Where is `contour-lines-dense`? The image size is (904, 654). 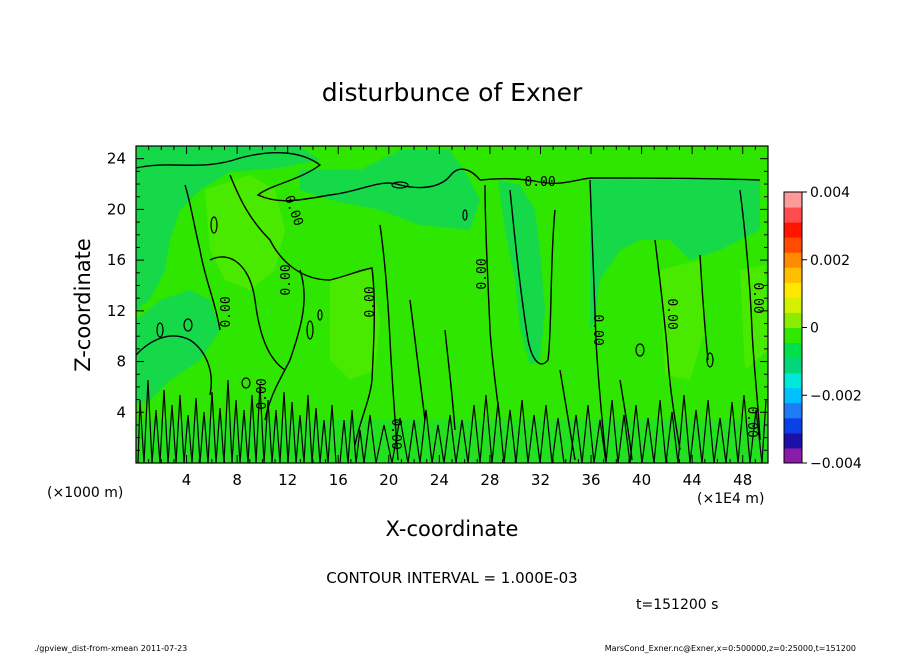
contour-lines-dense is located at coordinates (452, 421).